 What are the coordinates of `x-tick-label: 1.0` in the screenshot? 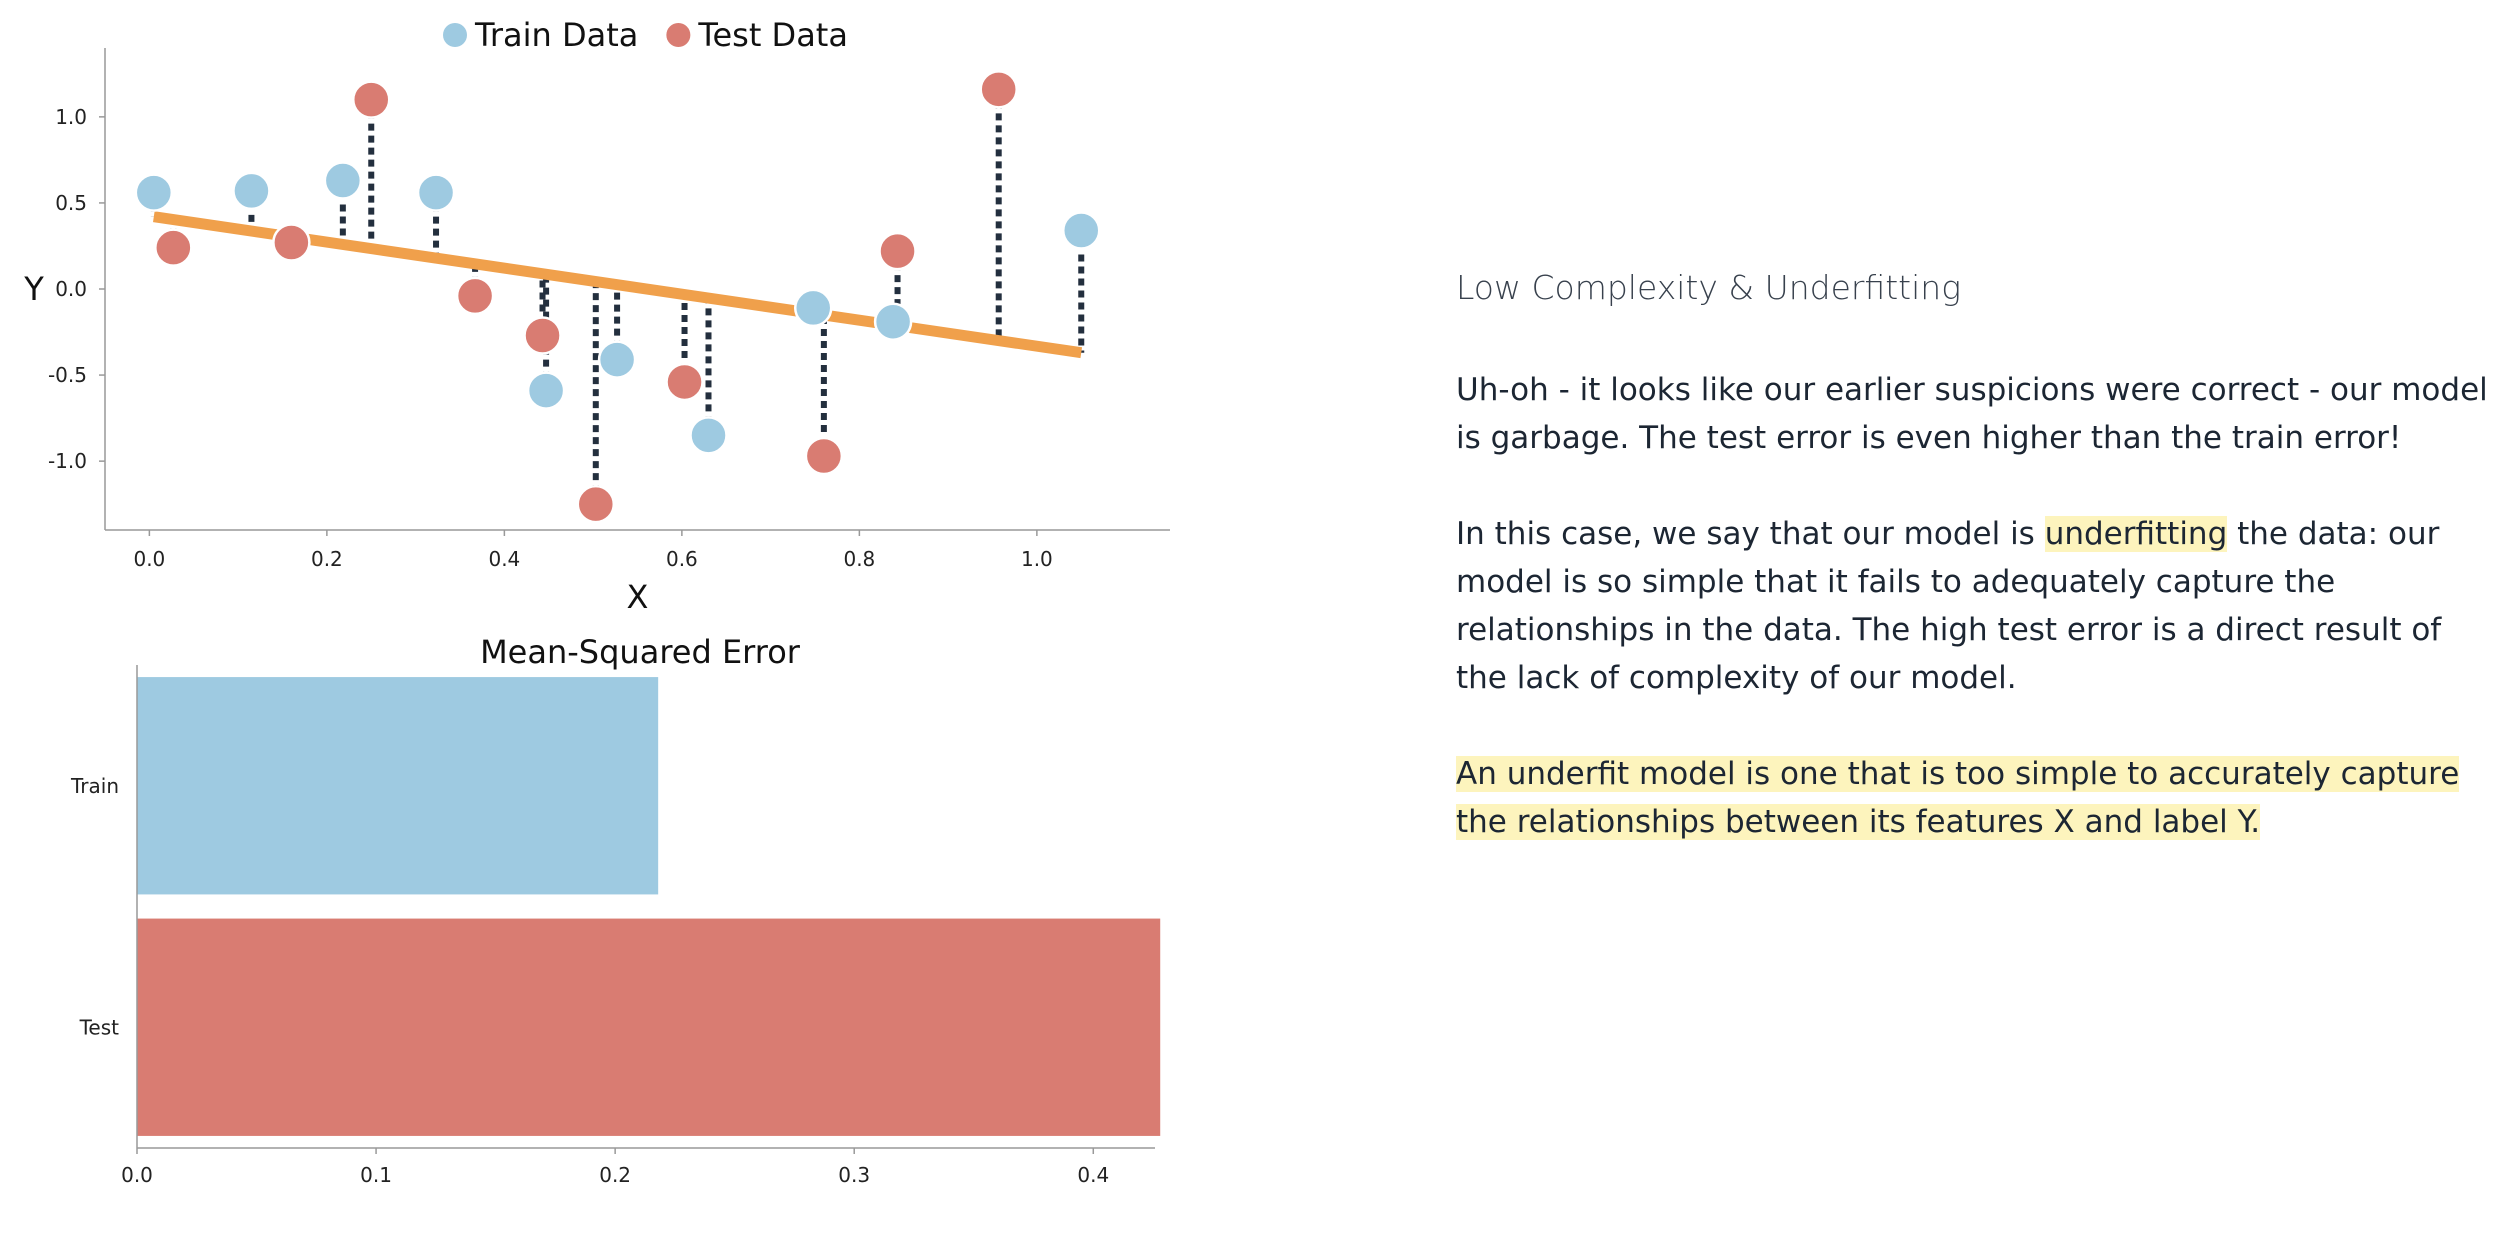 It's located at (1037, 559).